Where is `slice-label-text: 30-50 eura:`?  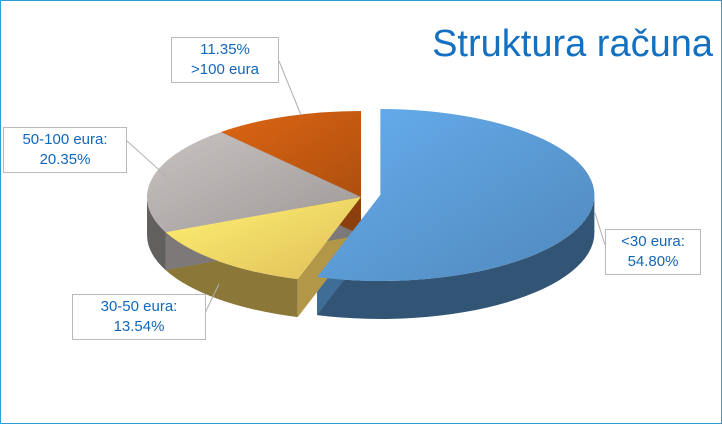
slice-label-text: 30-50 eura: is located at coordinates (139, 306).